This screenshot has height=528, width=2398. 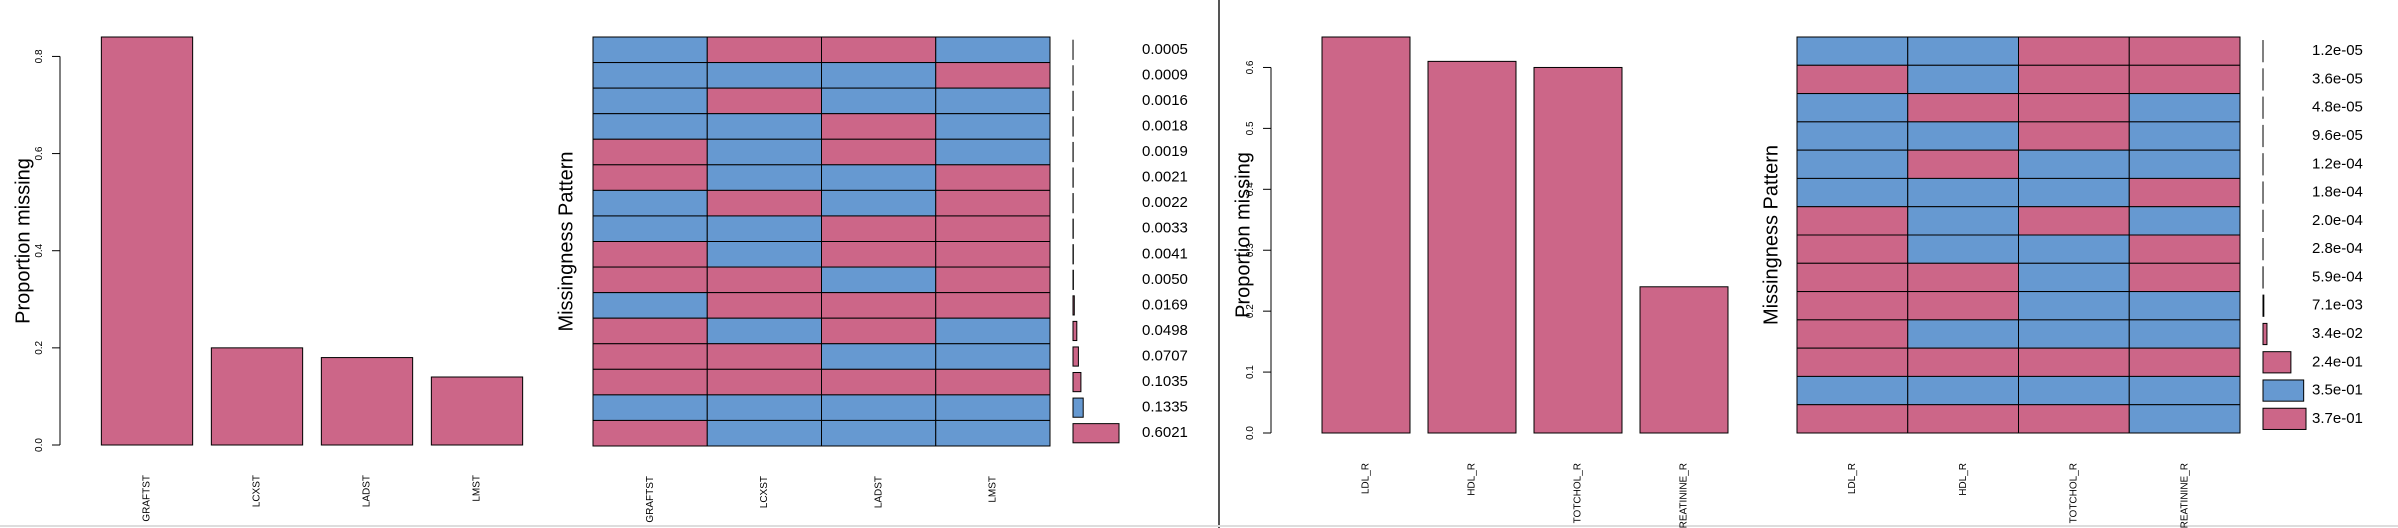 What do you see at coordinates (2337, 361) in the screenshot?
I see `proportion-label: 2.4e-01` at bounding box center [2337, 361].